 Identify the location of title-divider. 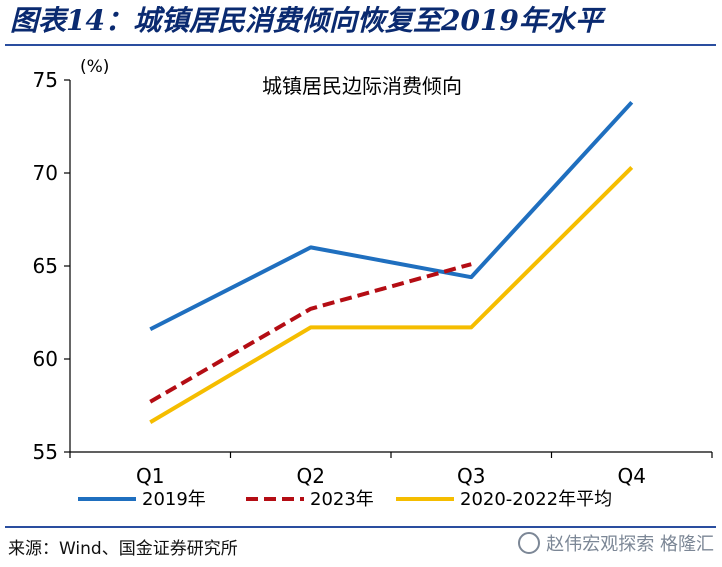
(360, 45).